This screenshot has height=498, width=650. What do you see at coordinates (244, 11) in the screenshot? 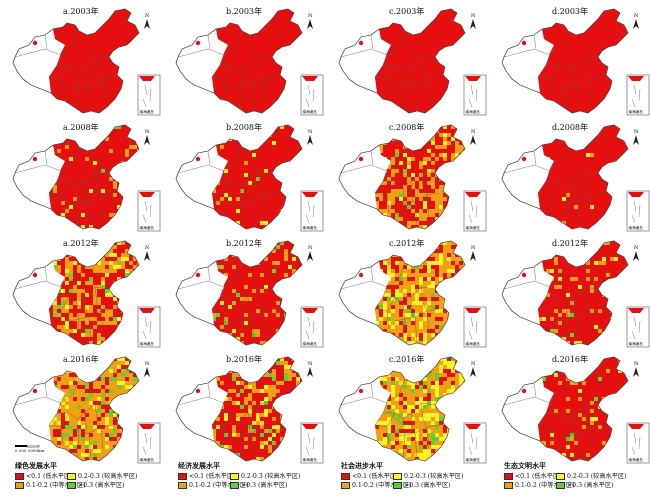
I see `panel-title: b.2003年` at bounding box center [244, 11].